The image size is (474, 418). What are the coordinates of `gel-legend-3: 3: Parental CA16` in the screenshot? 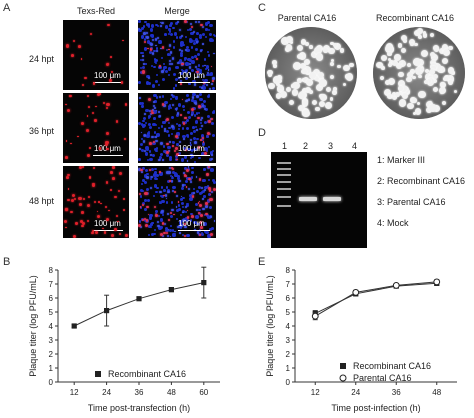 It's located at (411, 202).